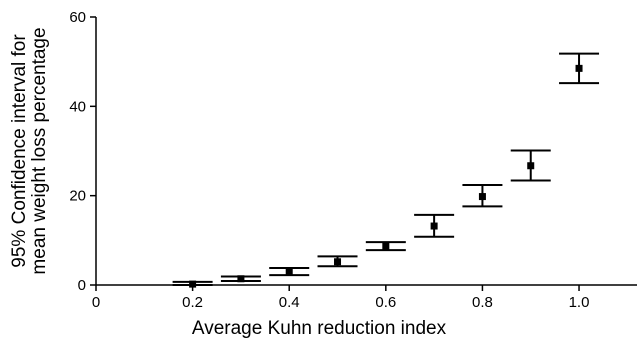  What do you see at coordinates (77, 106) in the screenshot?
I see `y-tick-label: 40` at bounding box center [77, 106].